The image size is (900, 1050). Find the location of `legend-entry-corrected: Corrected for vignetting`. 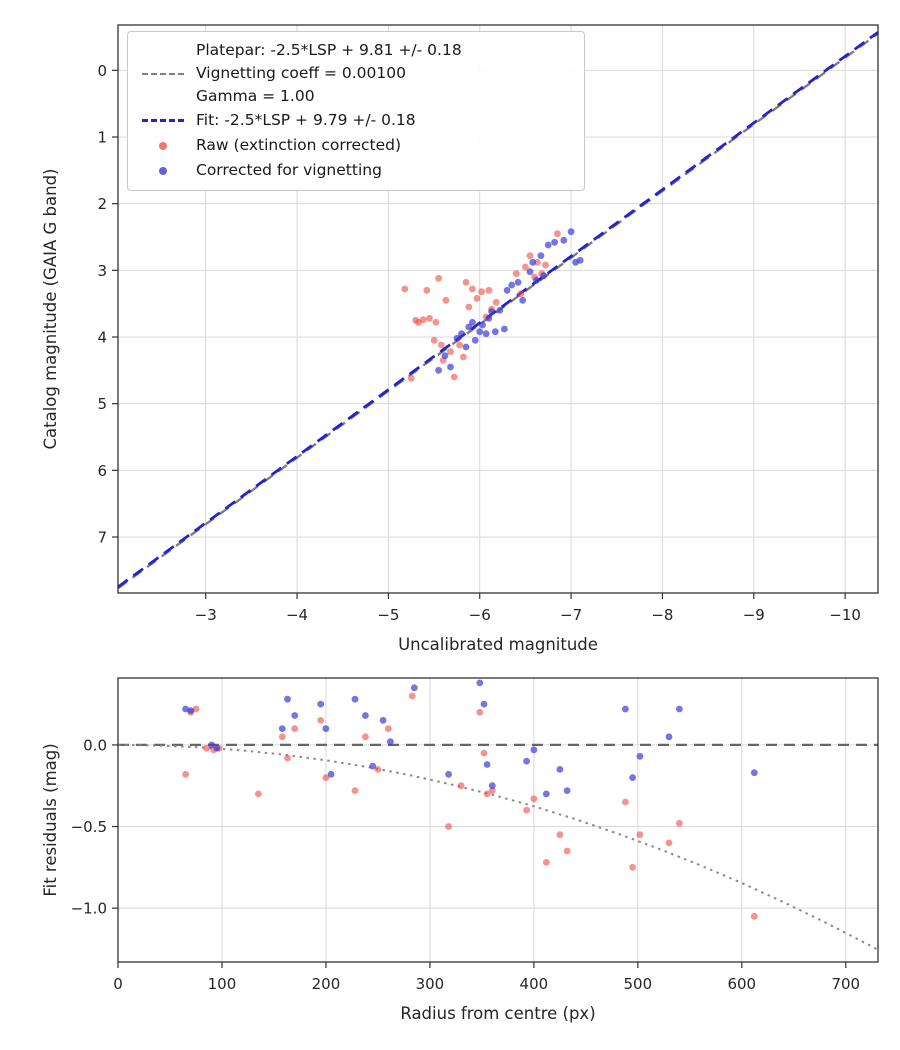

legend-entry-corrected: Corrected for vignetting is located at coordinates (355, 170).